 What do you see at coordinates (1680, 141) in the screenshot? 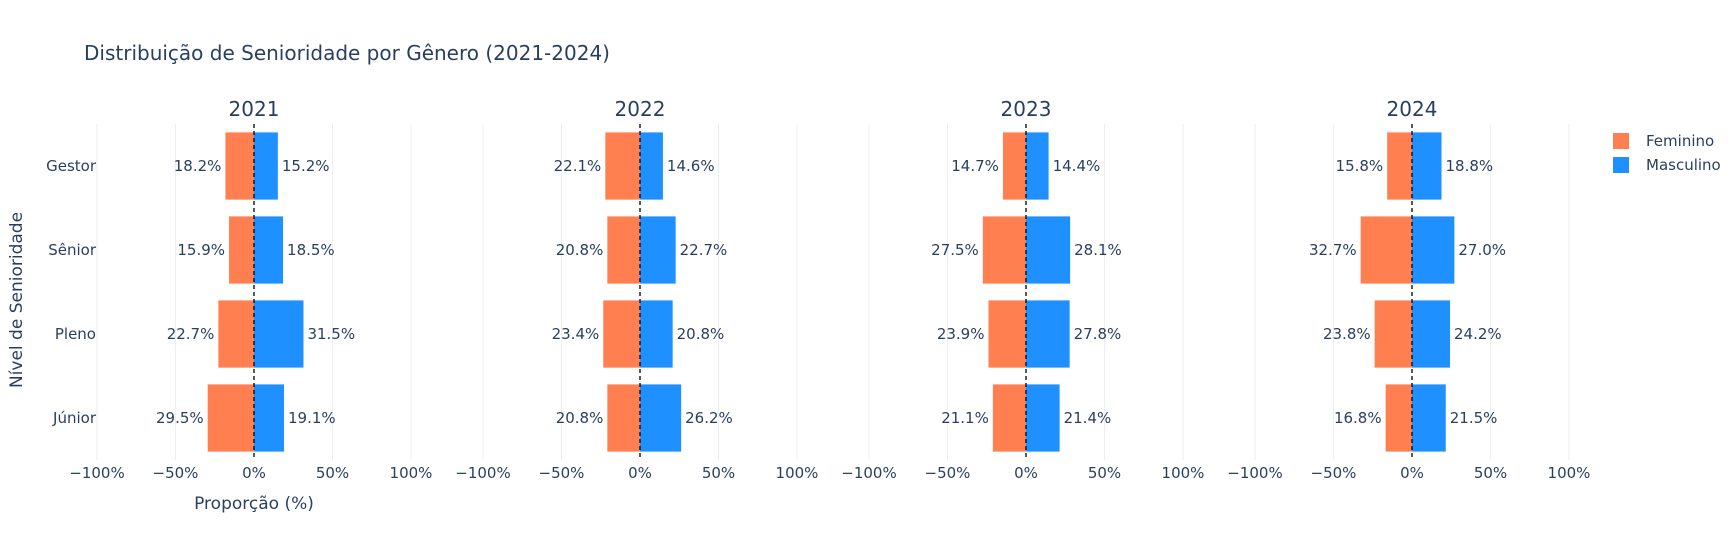
I see `legend-label: Feminino` at bounding box center [1680, 141].